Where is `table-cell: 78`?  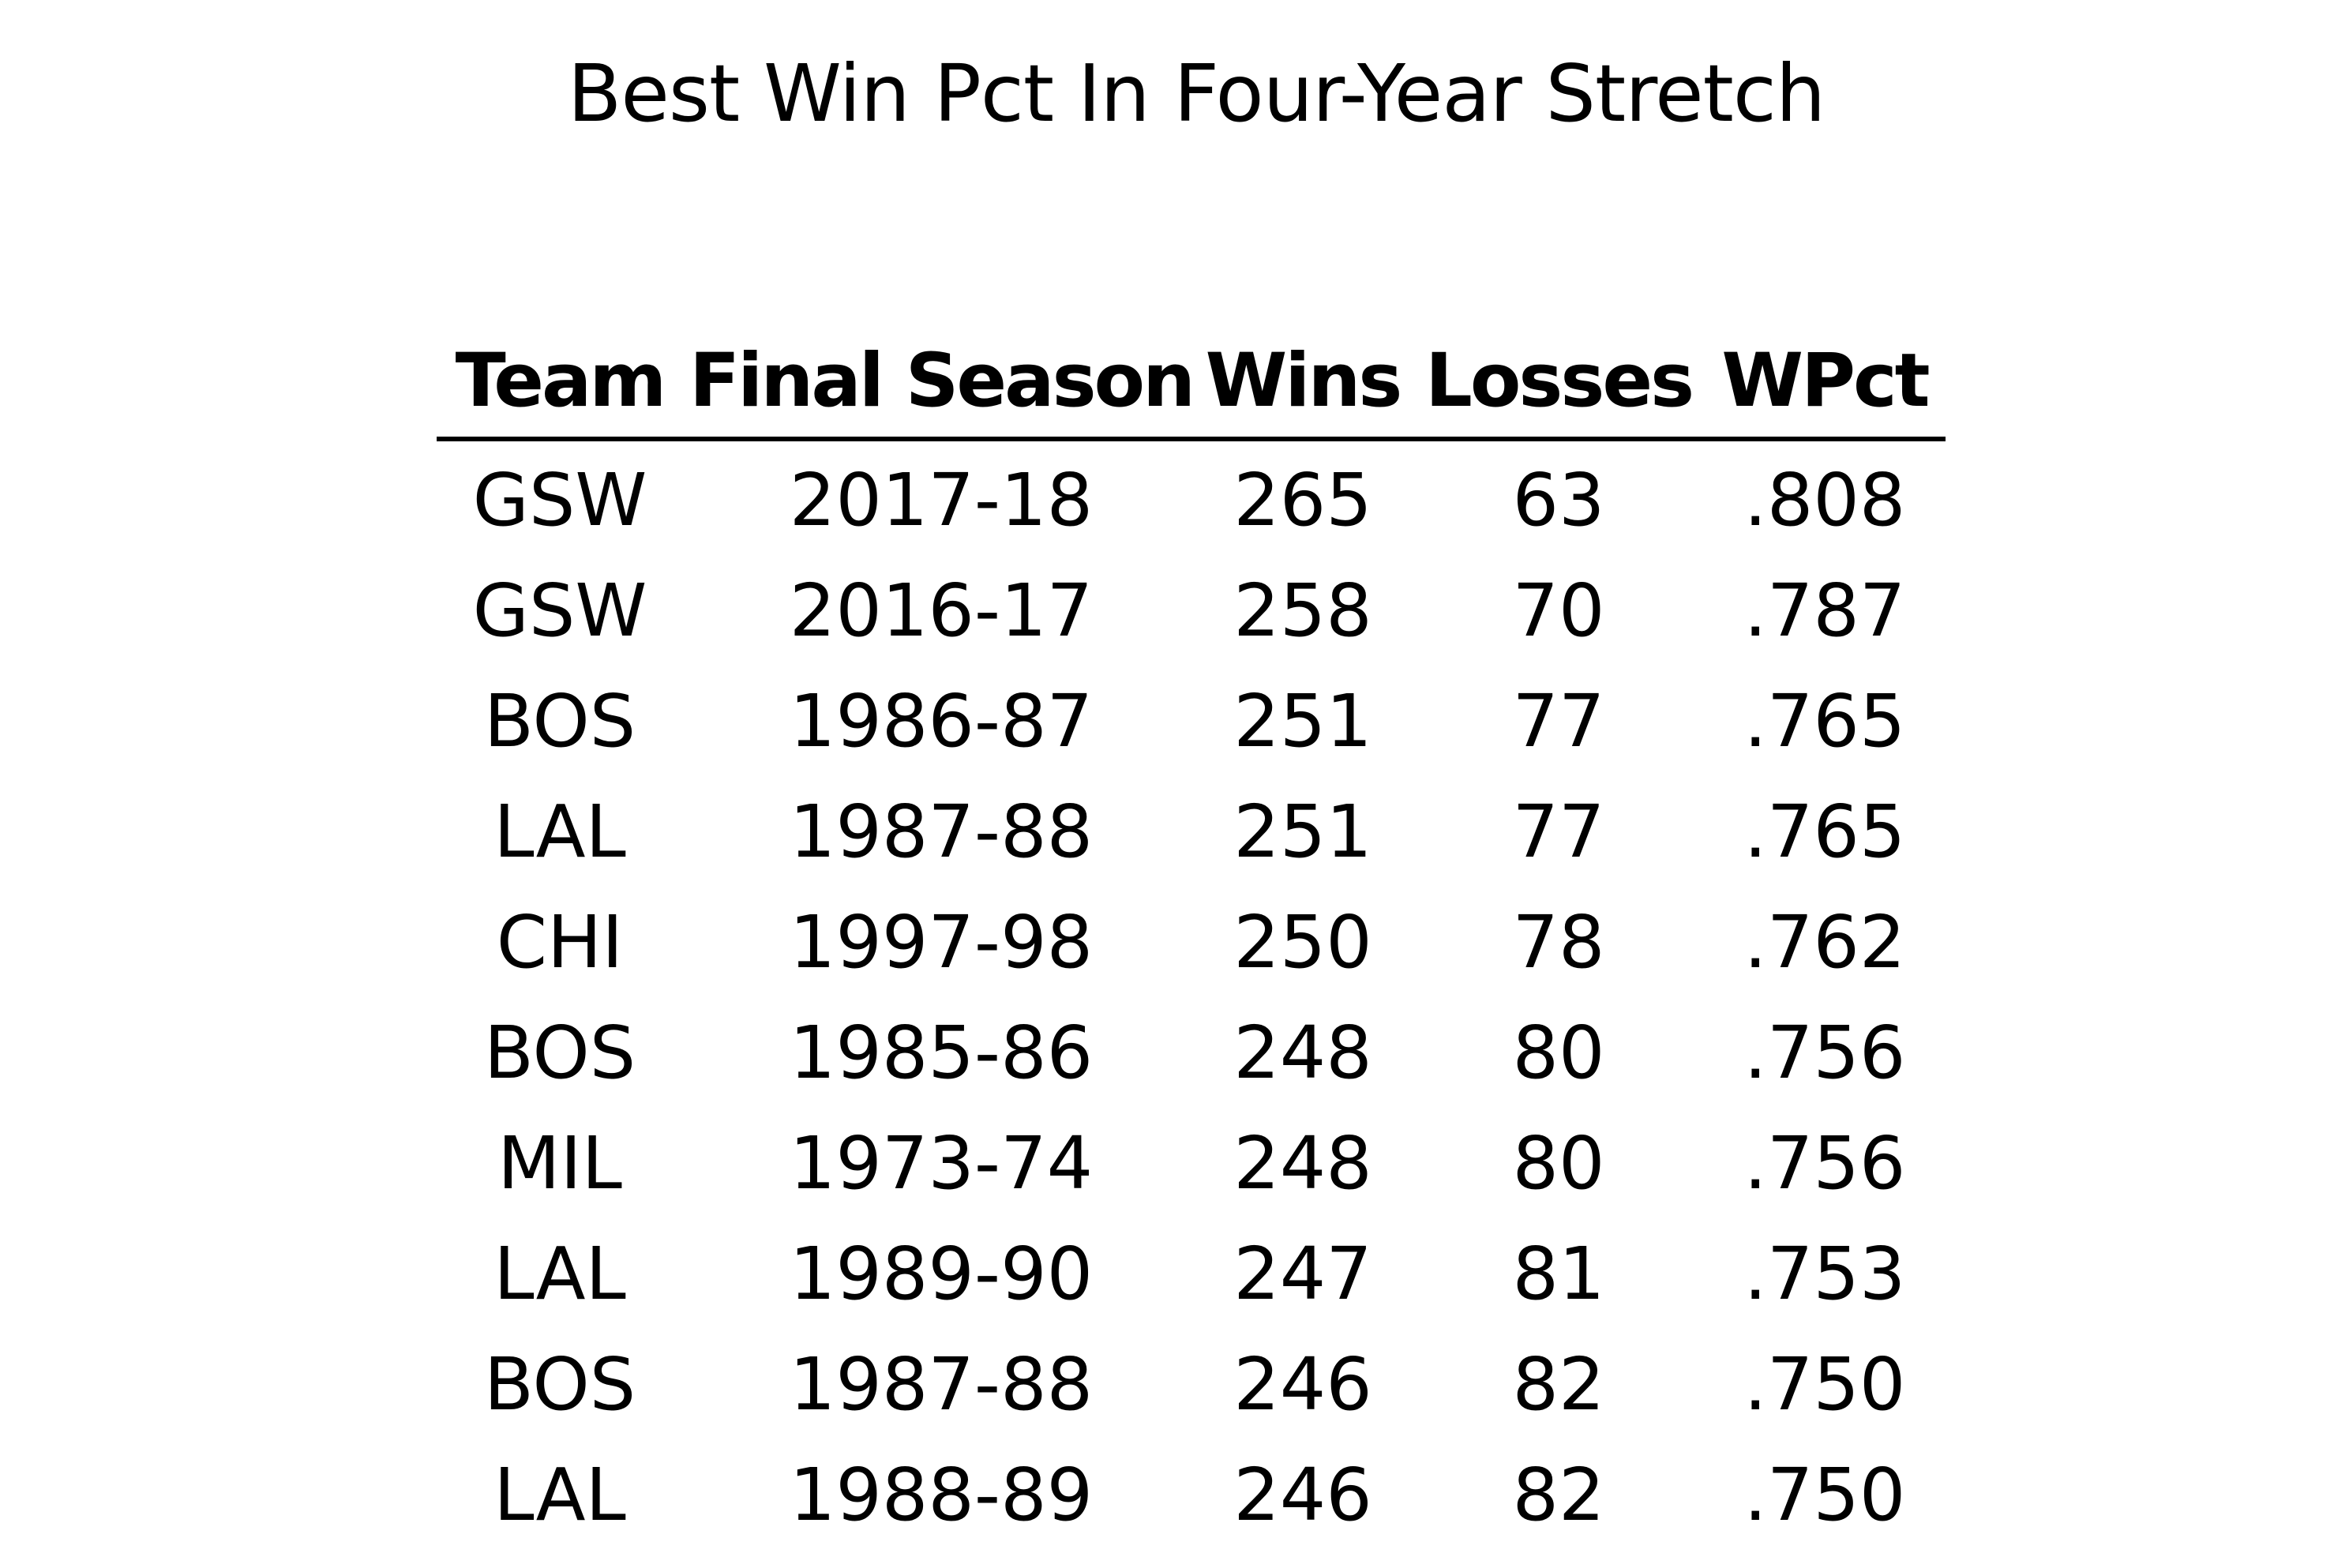 table-cell: 78 is located at coordinates (1558, 942).